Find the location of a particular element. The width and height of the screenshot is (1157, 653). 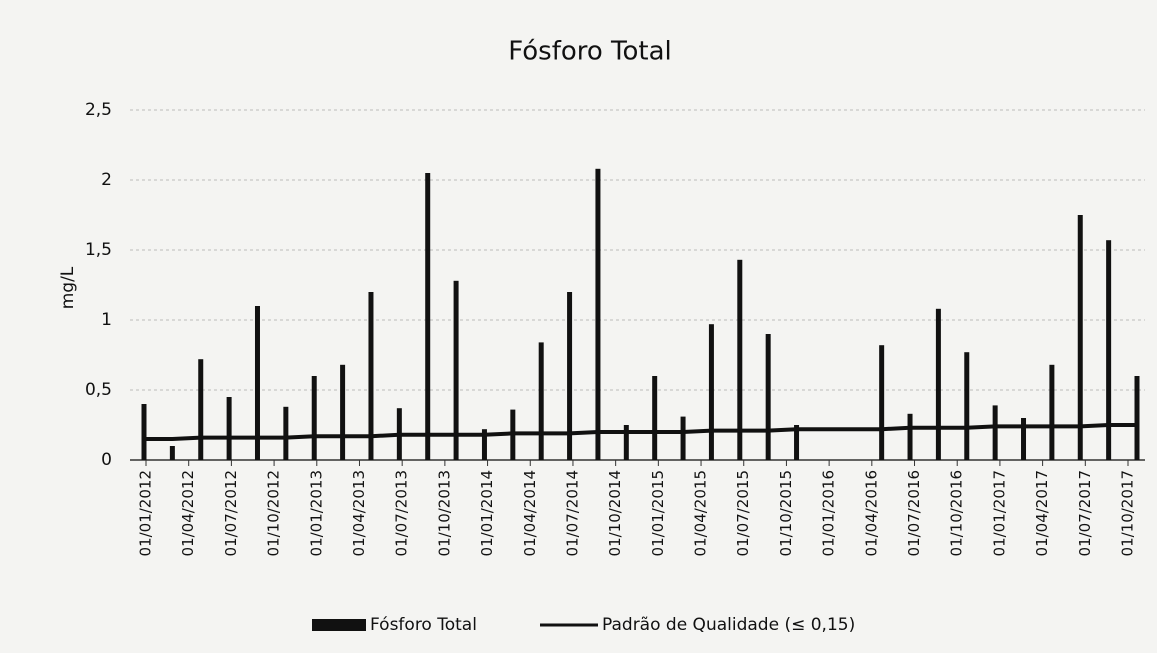

y-tick-label: 0 is located at coordinates (106, 460).